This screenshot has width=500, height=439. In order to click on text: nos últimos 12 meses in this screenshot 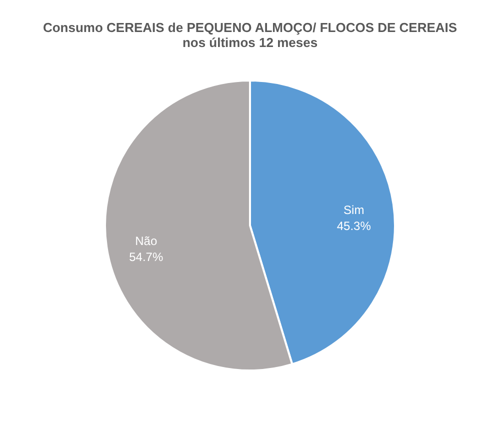, I will do `click(250, 42)`.